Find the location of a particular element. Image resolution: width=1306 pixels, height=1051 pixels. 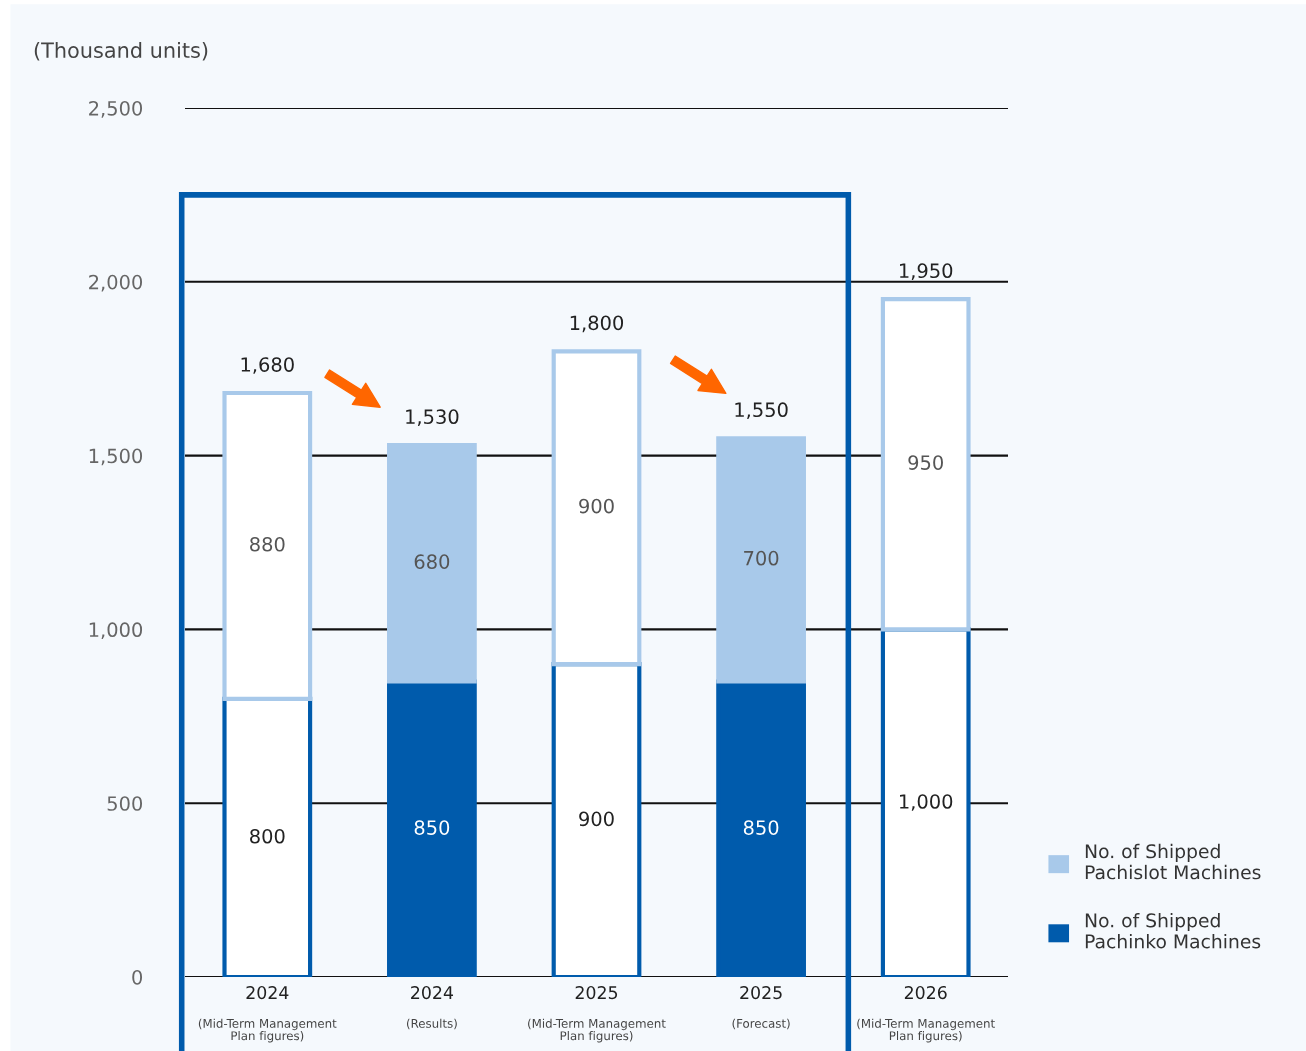

data-label: 680 is located at coordinates (432, 561).